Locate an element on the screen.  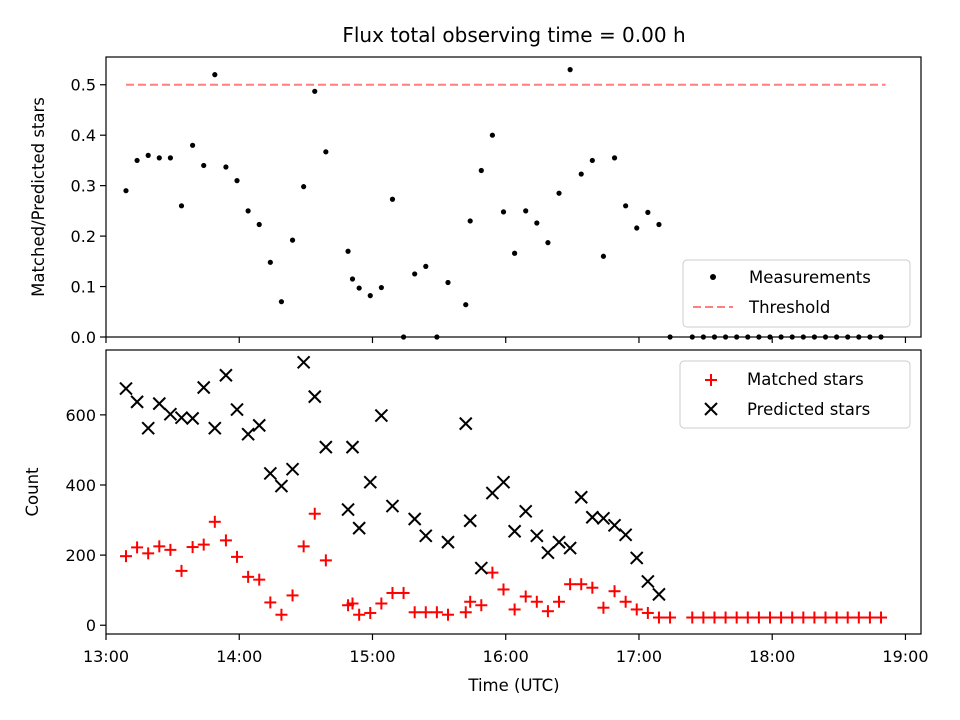
legend: Matched stars Predicted stars is located at coordinates (795, 394).